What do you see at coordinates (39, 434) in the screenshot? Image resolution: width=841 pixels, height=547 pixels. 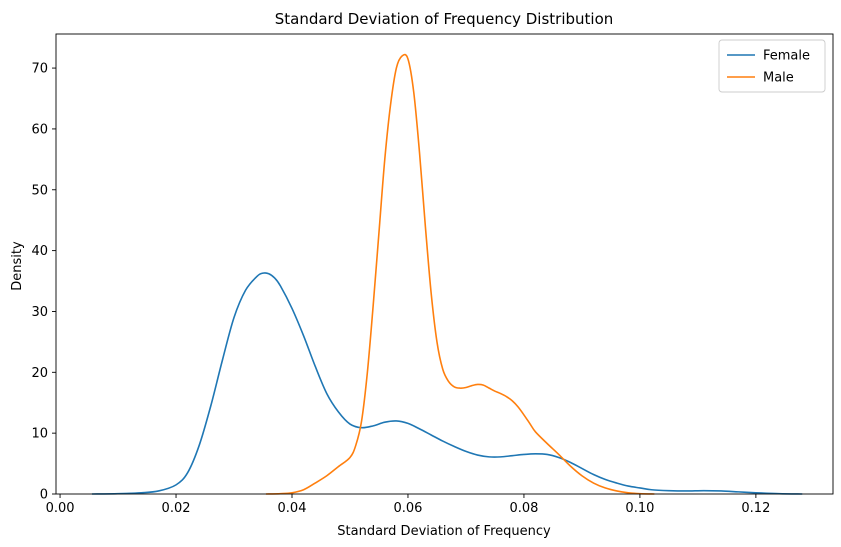 I see `y-tick-label: 10` at bounding box center [39, 434].